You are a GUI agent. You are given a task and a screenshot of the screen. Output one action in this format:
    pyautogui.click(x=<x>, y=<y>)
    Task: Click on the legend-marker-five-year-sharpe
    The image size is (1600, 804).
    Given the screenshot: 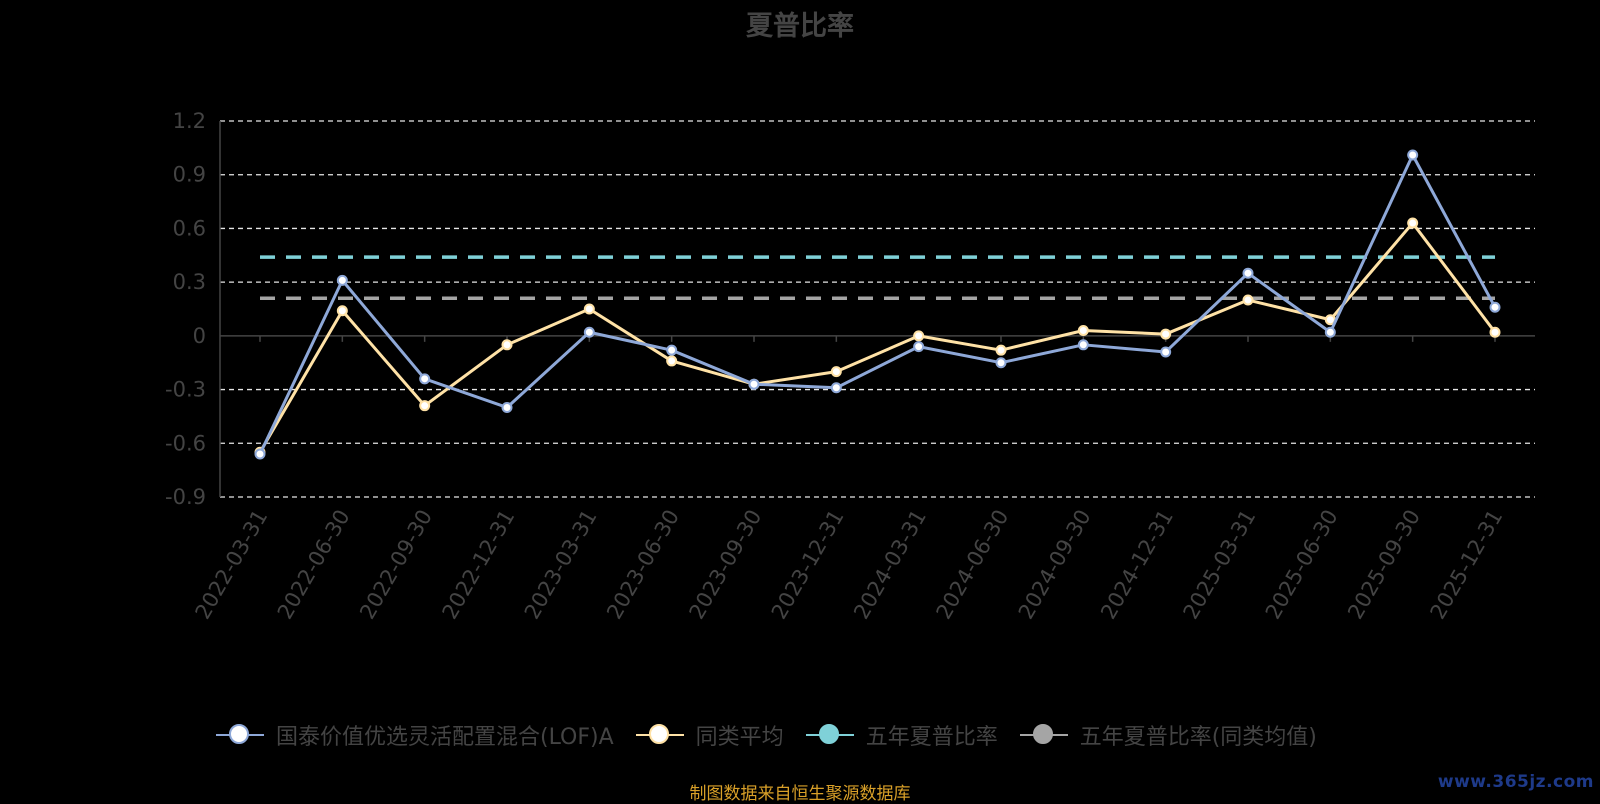 What is the action you would take?
    pyautogui.click(x=828, y=734)
    